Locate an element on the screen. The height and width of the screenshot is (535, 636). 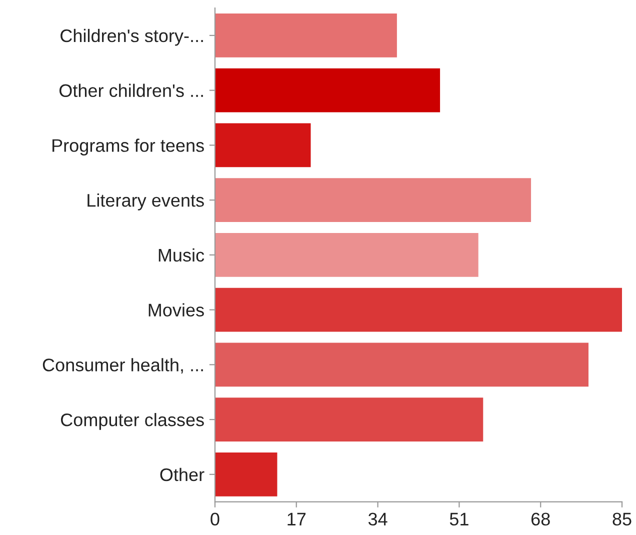
y-tick-label: Other is located at coordinates (182, 475).